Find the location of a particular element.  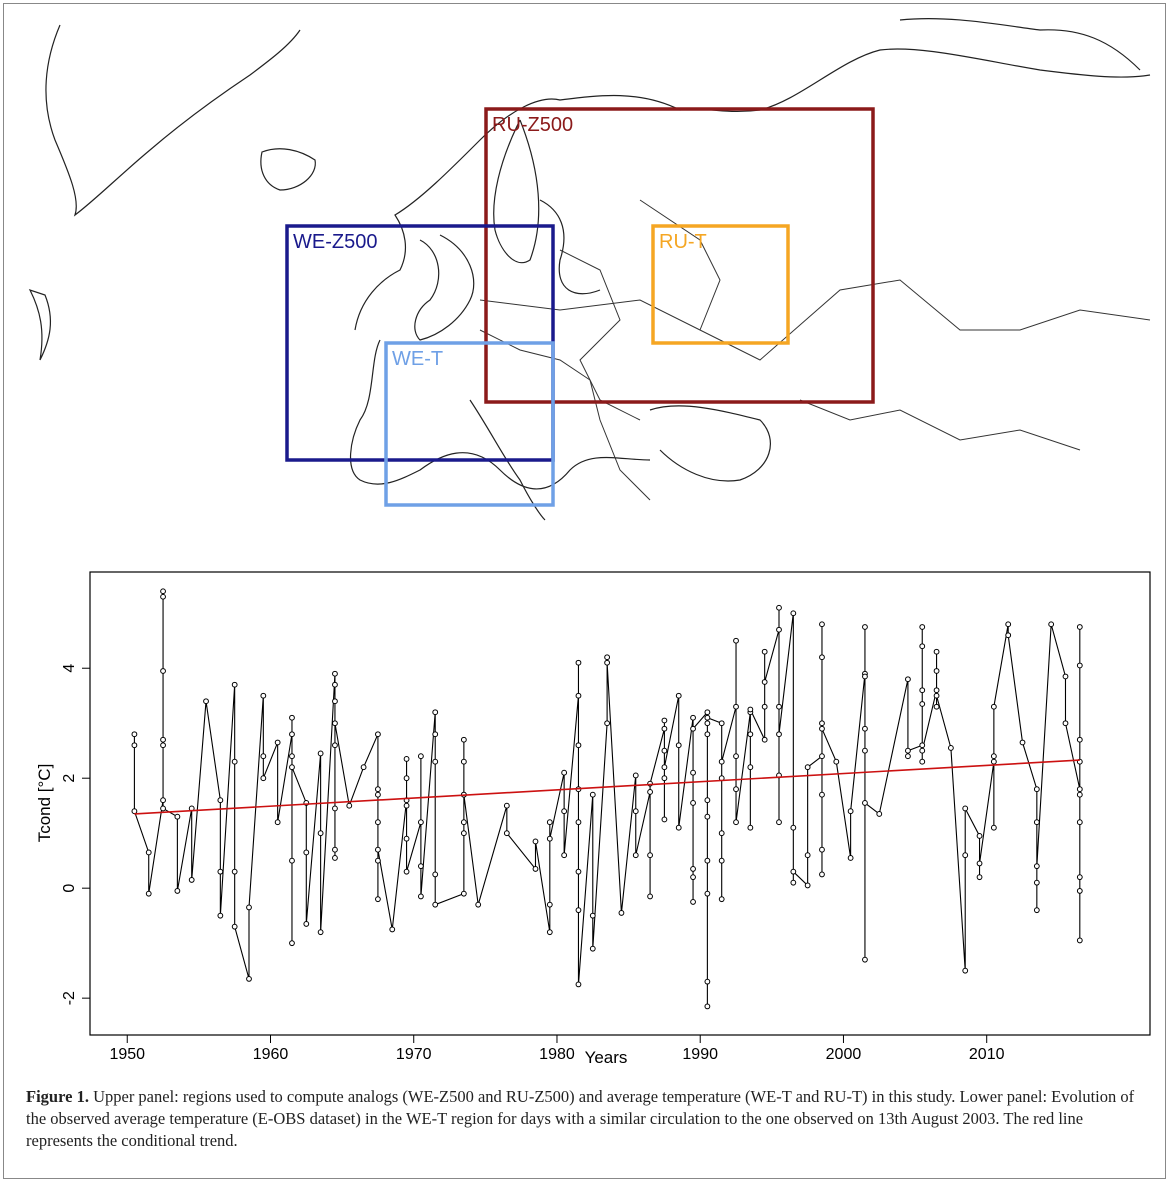

x-tick-label: 1980 is located at coordinates (557, 1054).